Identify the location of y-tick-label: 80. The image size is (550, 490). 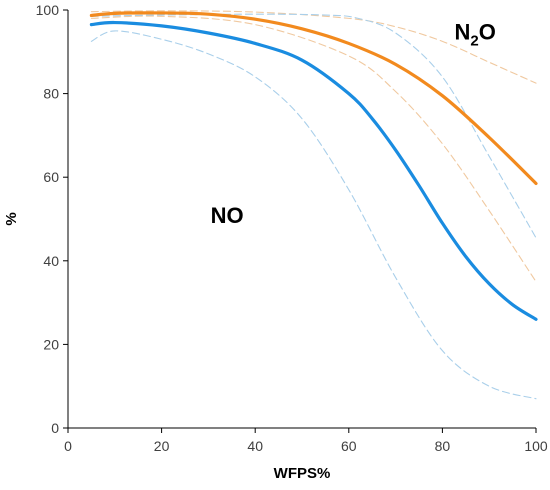
(51, 94).